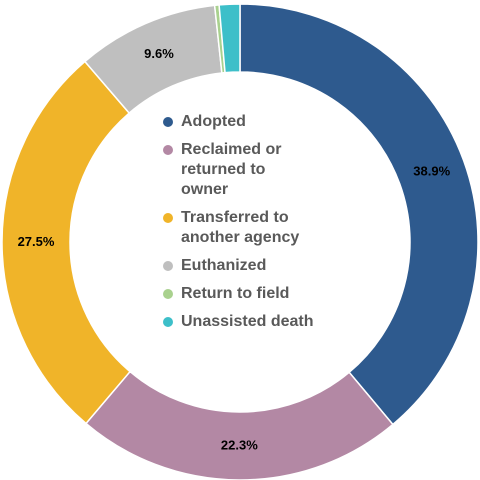 Image resolution: width=480 pixels, height=480 pixels. Describe the element at coordinates (224, 265) in the screenshot. I see `legend-label: Euthanized` at that location.